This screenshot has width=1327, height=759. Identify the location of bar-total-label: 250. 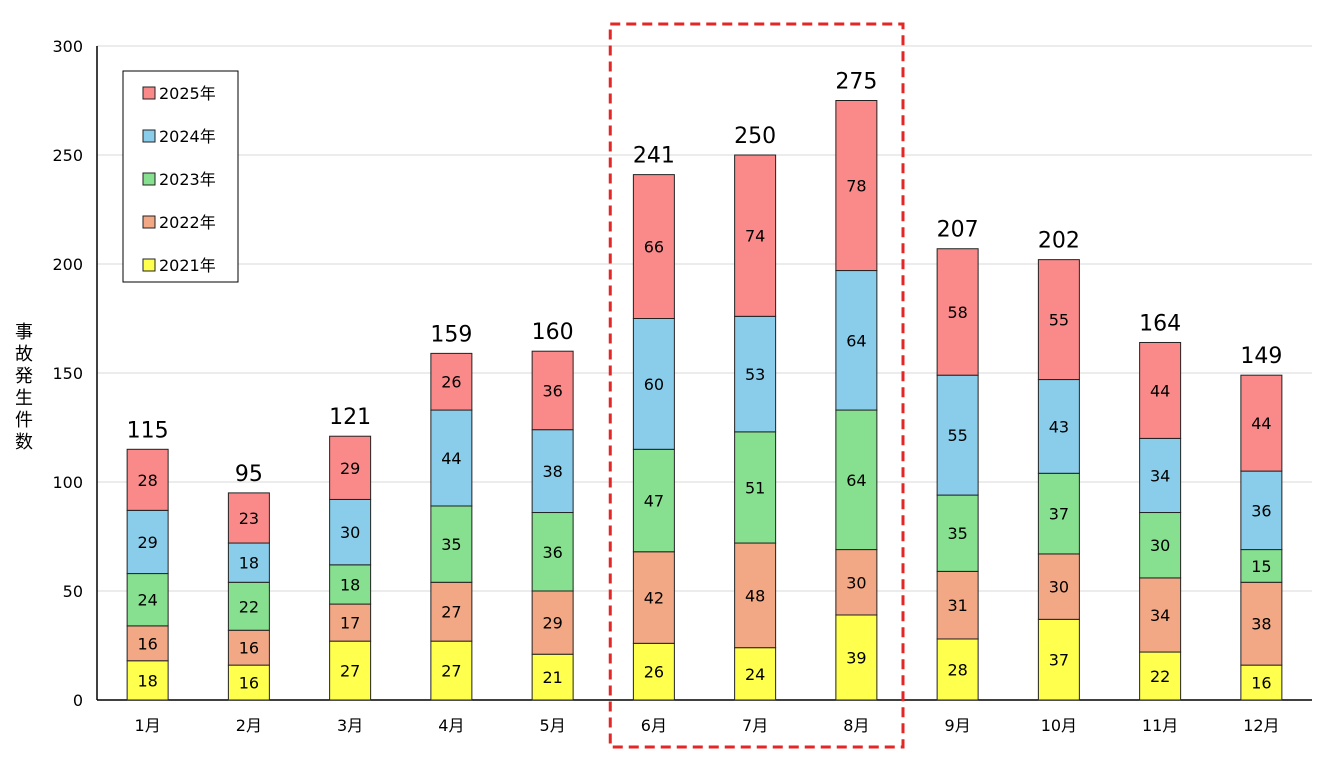
(755, 136).